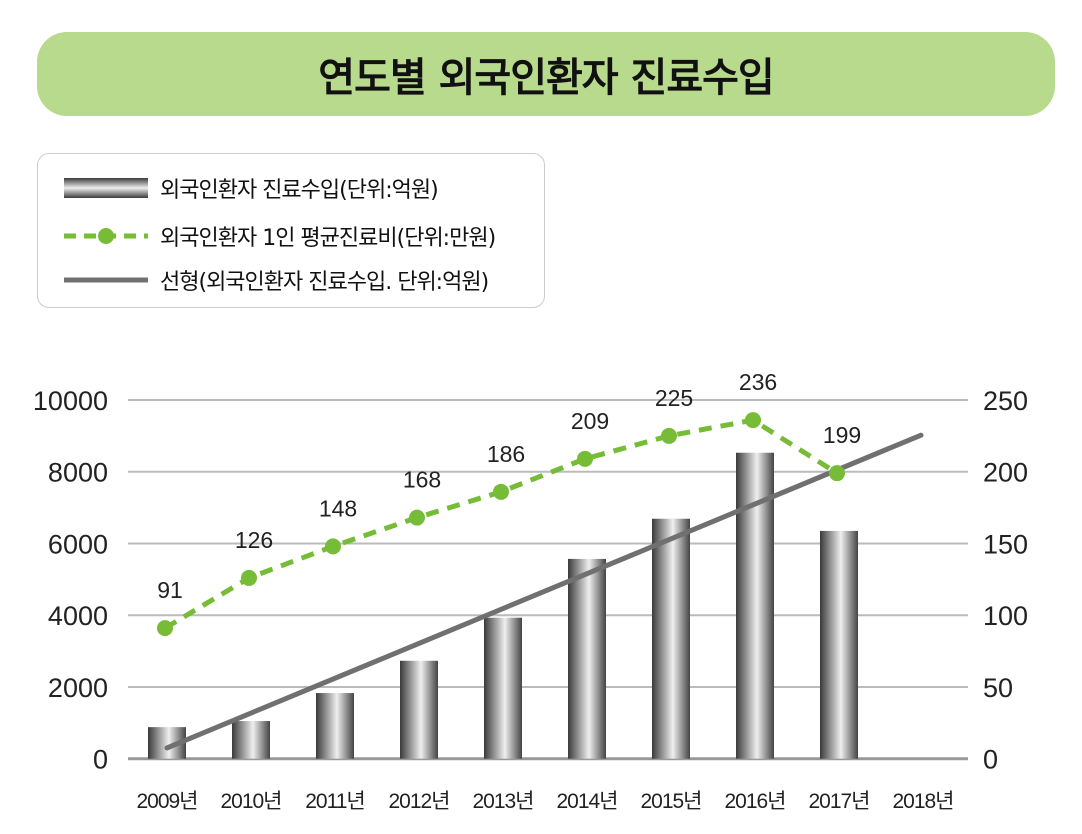  I want to click on x-tick-label: 2010년, so click(250, 801).